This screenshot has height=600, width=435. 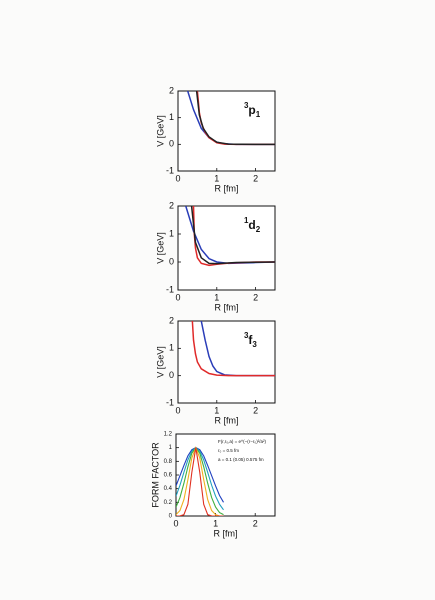 What do you see at coordinates (168, 476) in the screenshot?
I see `y-tick-label: 0.6` at bounding box center [168, 476].